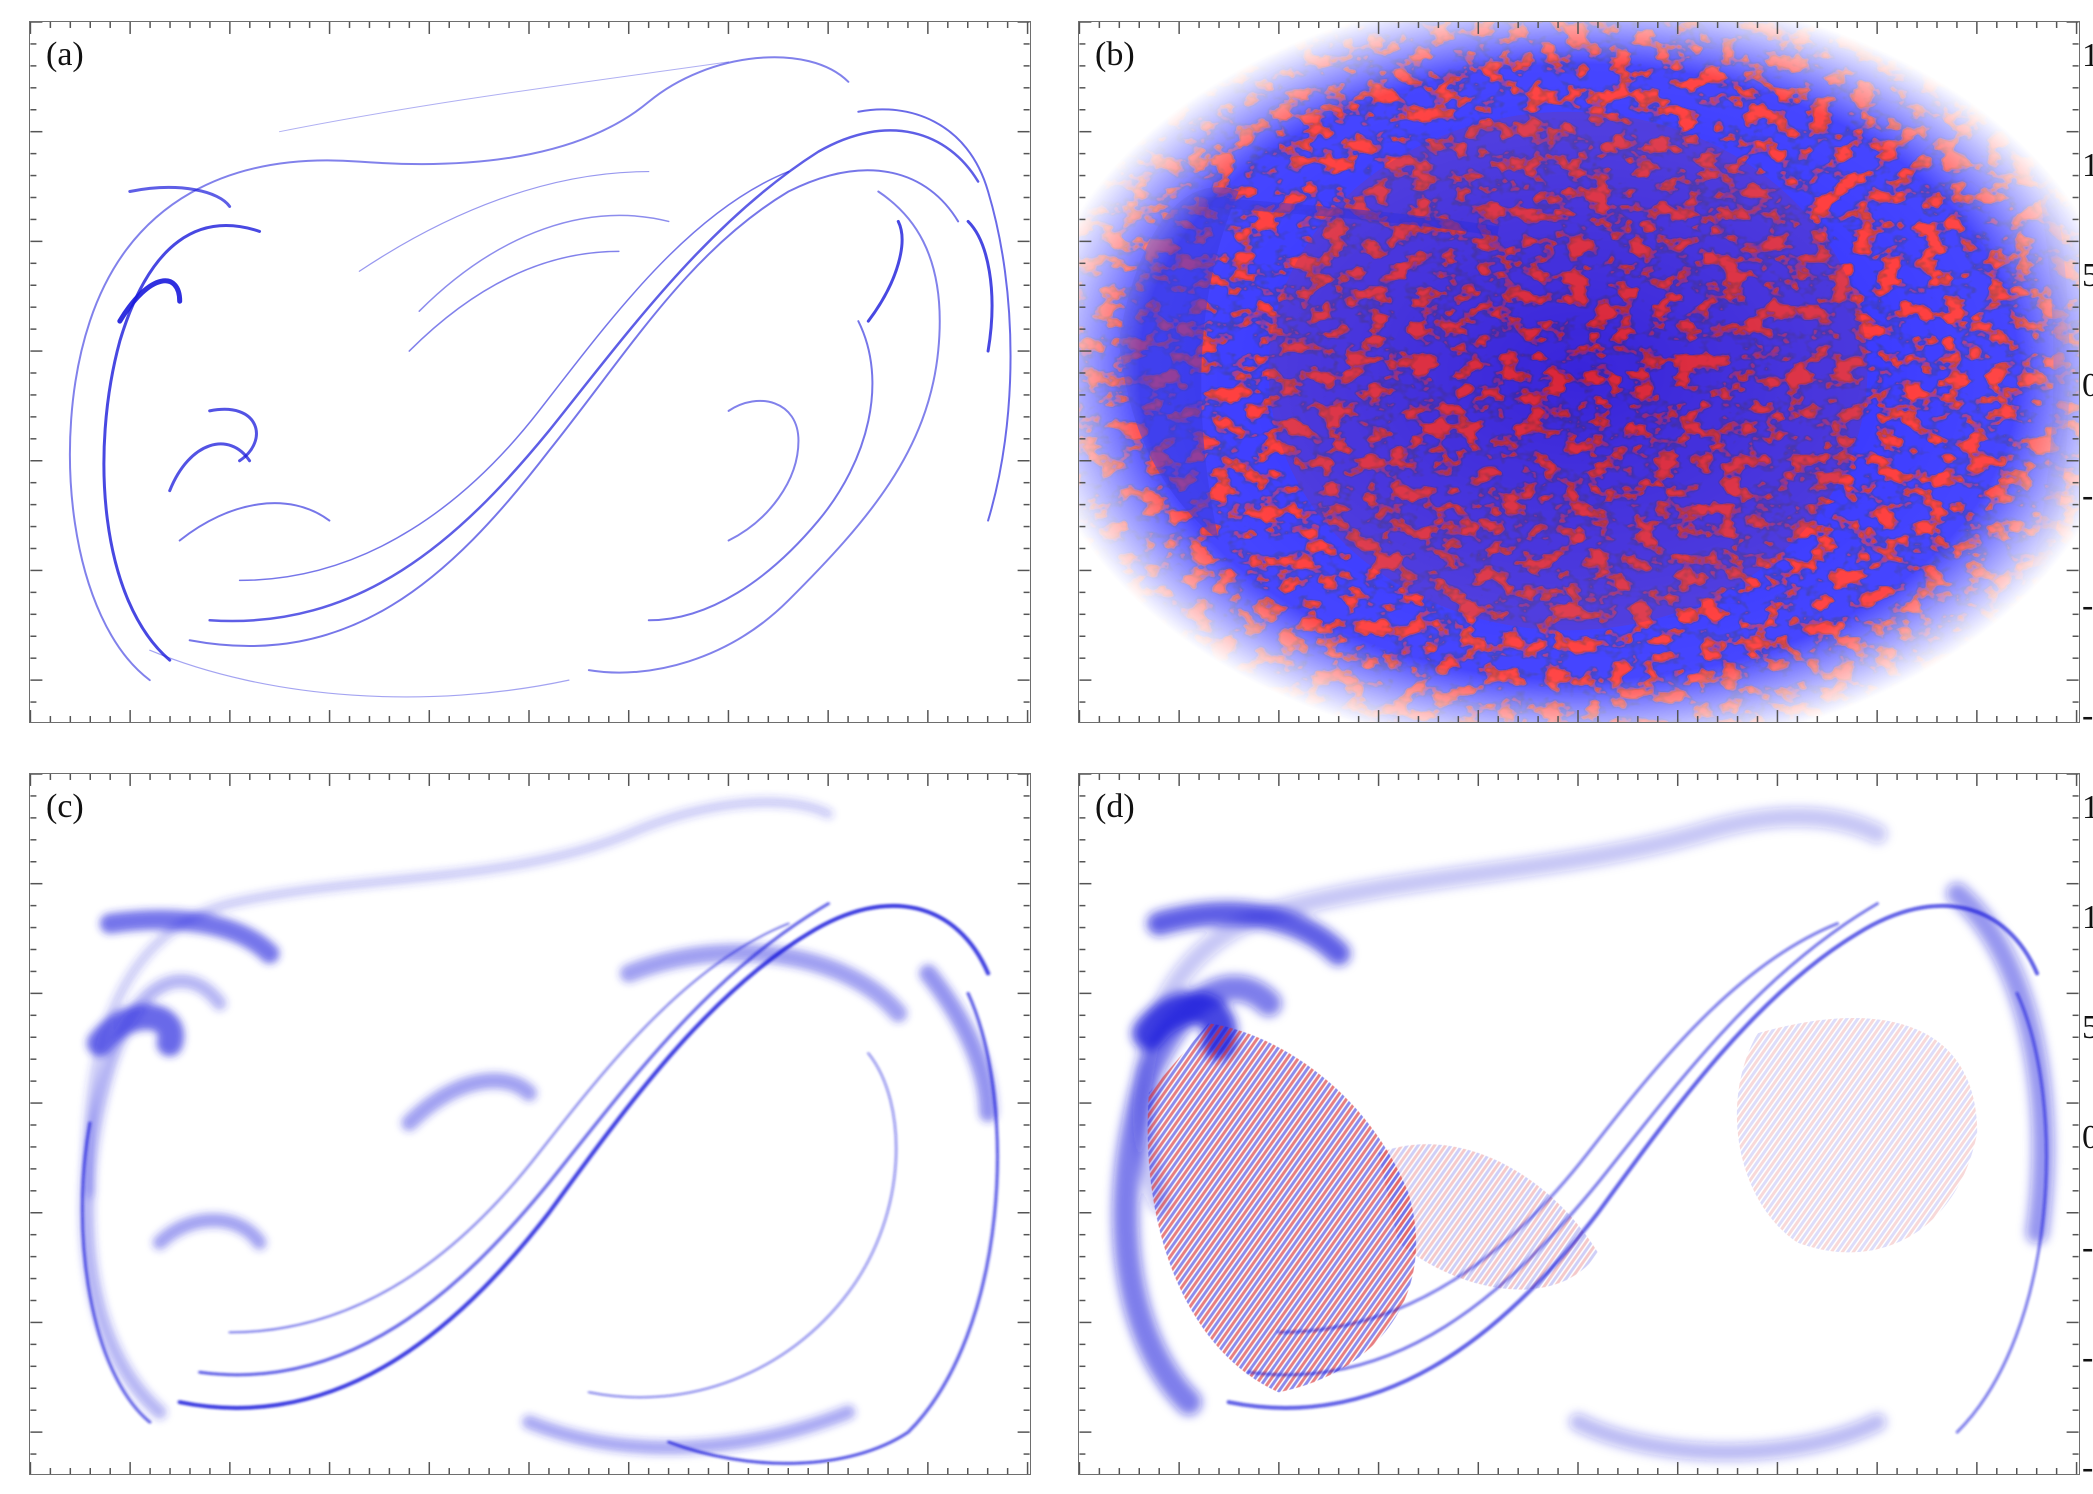  Describe the element at coordinates (65, 54) in the screenshot. I see `panel-label: (a)` at that location.